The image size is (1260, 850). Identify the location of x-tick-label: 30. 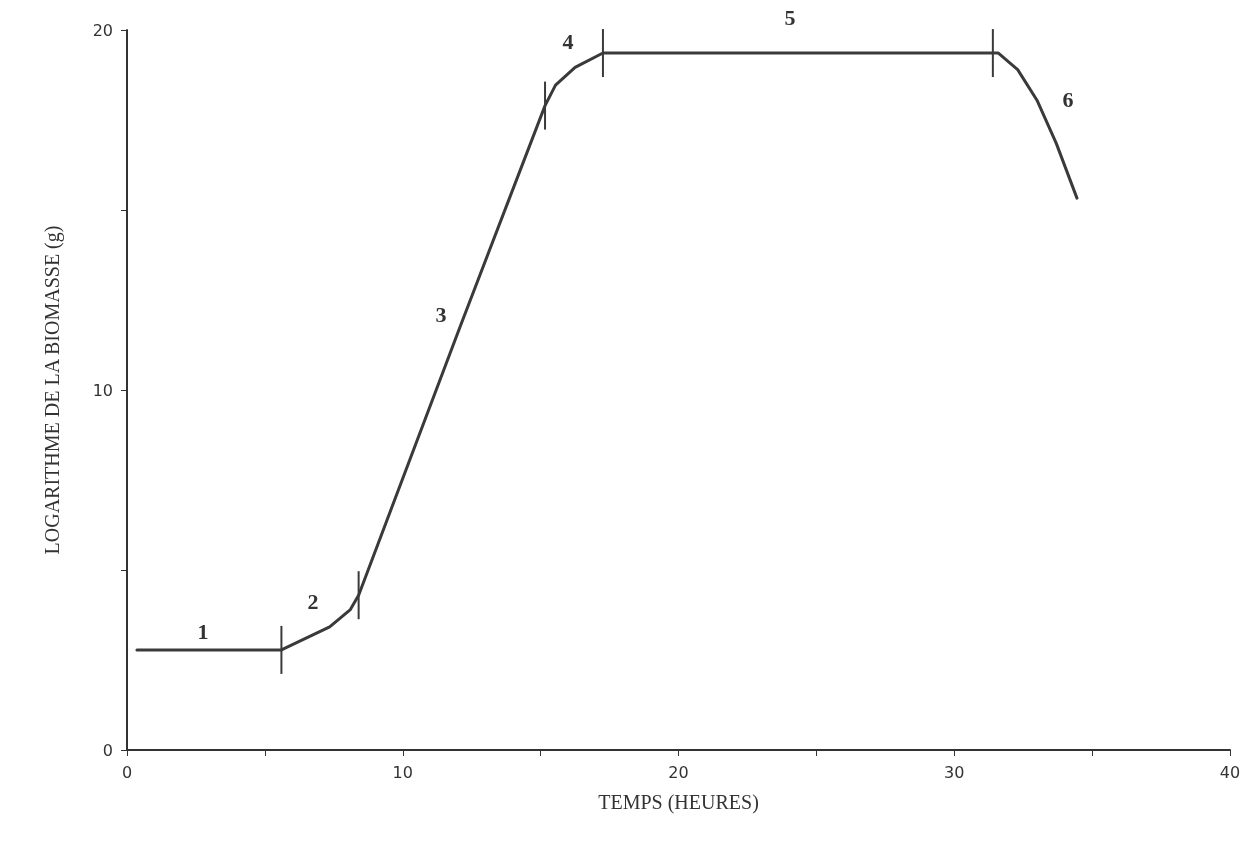
(954, 772).